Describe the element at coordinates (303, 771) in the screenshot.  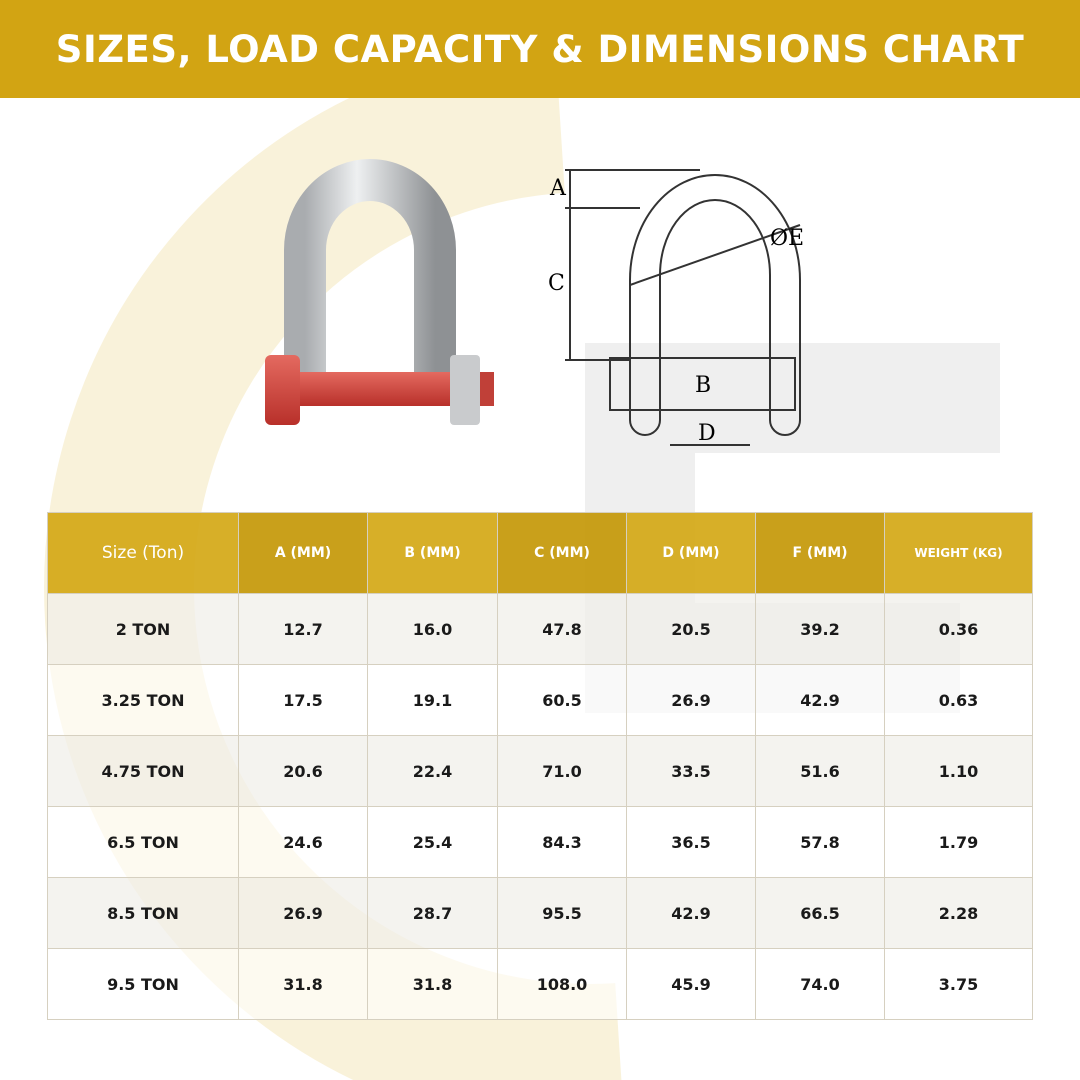
I see `cell-a: 20.6` at that location.